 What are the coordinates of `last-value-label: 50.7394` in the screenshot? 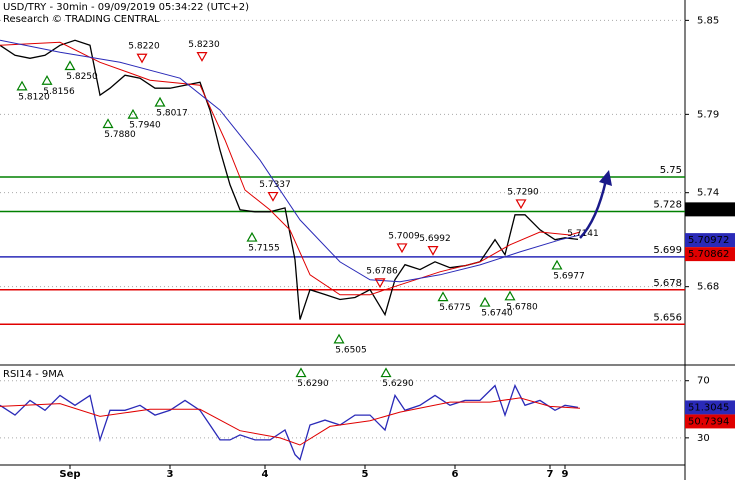 It's located at (708, 421).